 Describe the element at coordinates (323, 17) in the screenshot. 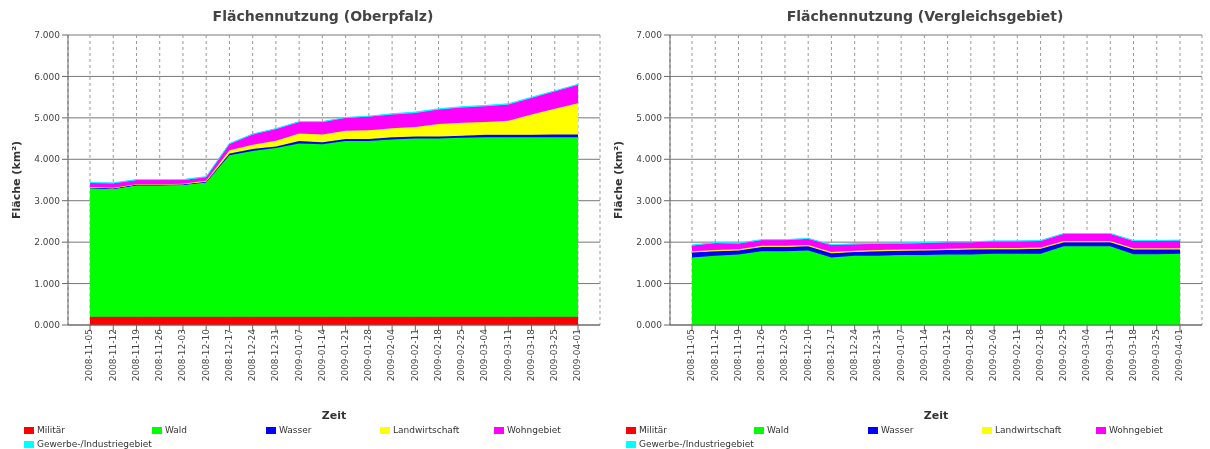

I see `chart-title: Flächennutzung (Oberpfalz)` at that location.